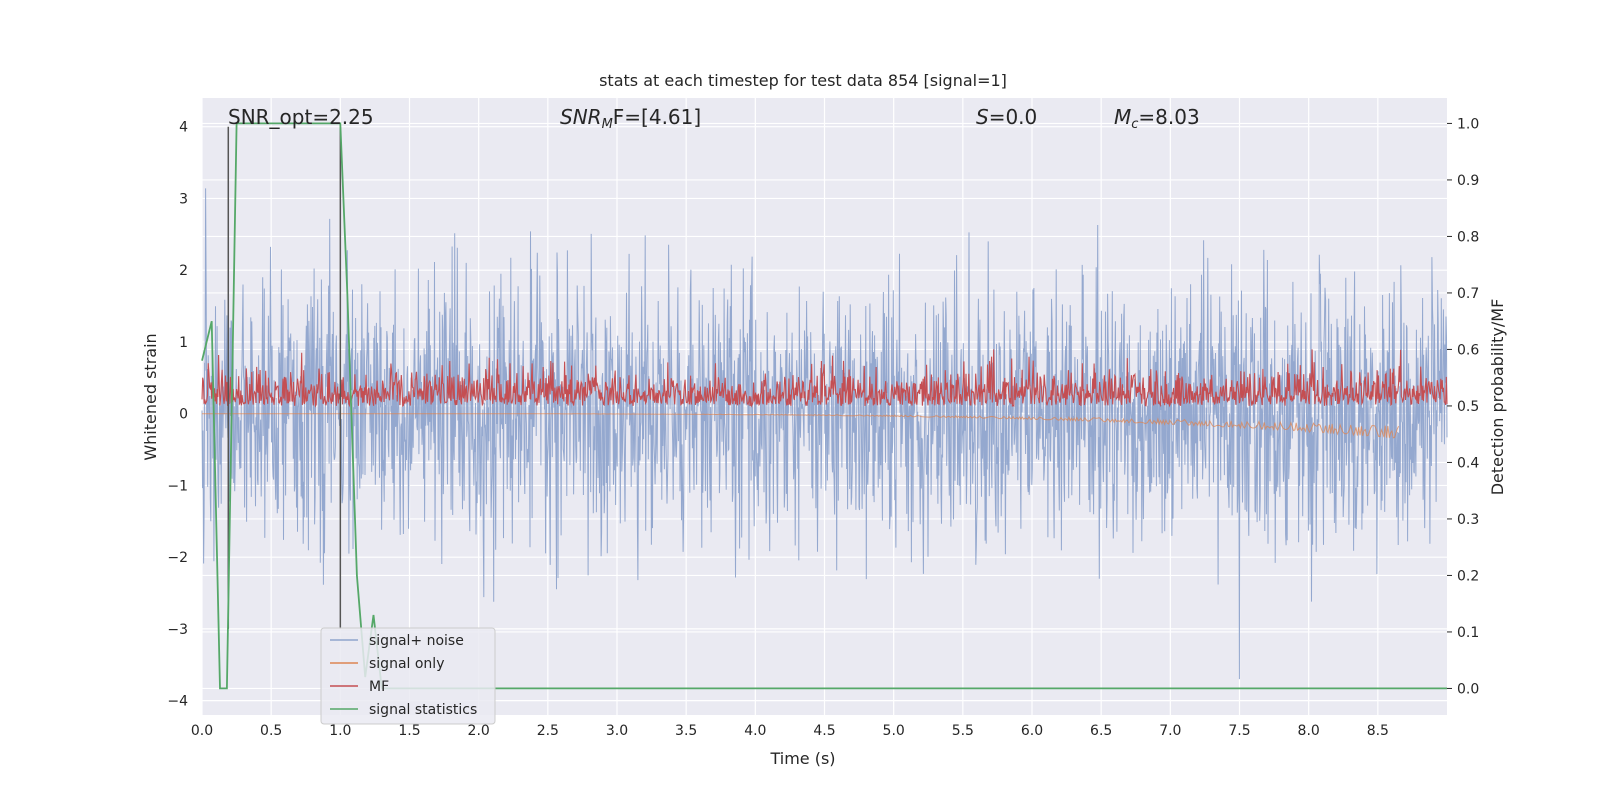 The height and width of the screenshot is (800, 1600). Describe the element at coordinates (202, 731) in the screenshot. I see `x-tick-label: 0.0` at that location.